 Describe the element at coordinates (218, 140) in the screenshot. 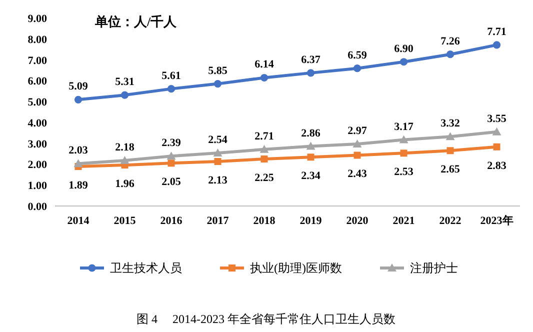

I see `data-label: 2.54` at that location.